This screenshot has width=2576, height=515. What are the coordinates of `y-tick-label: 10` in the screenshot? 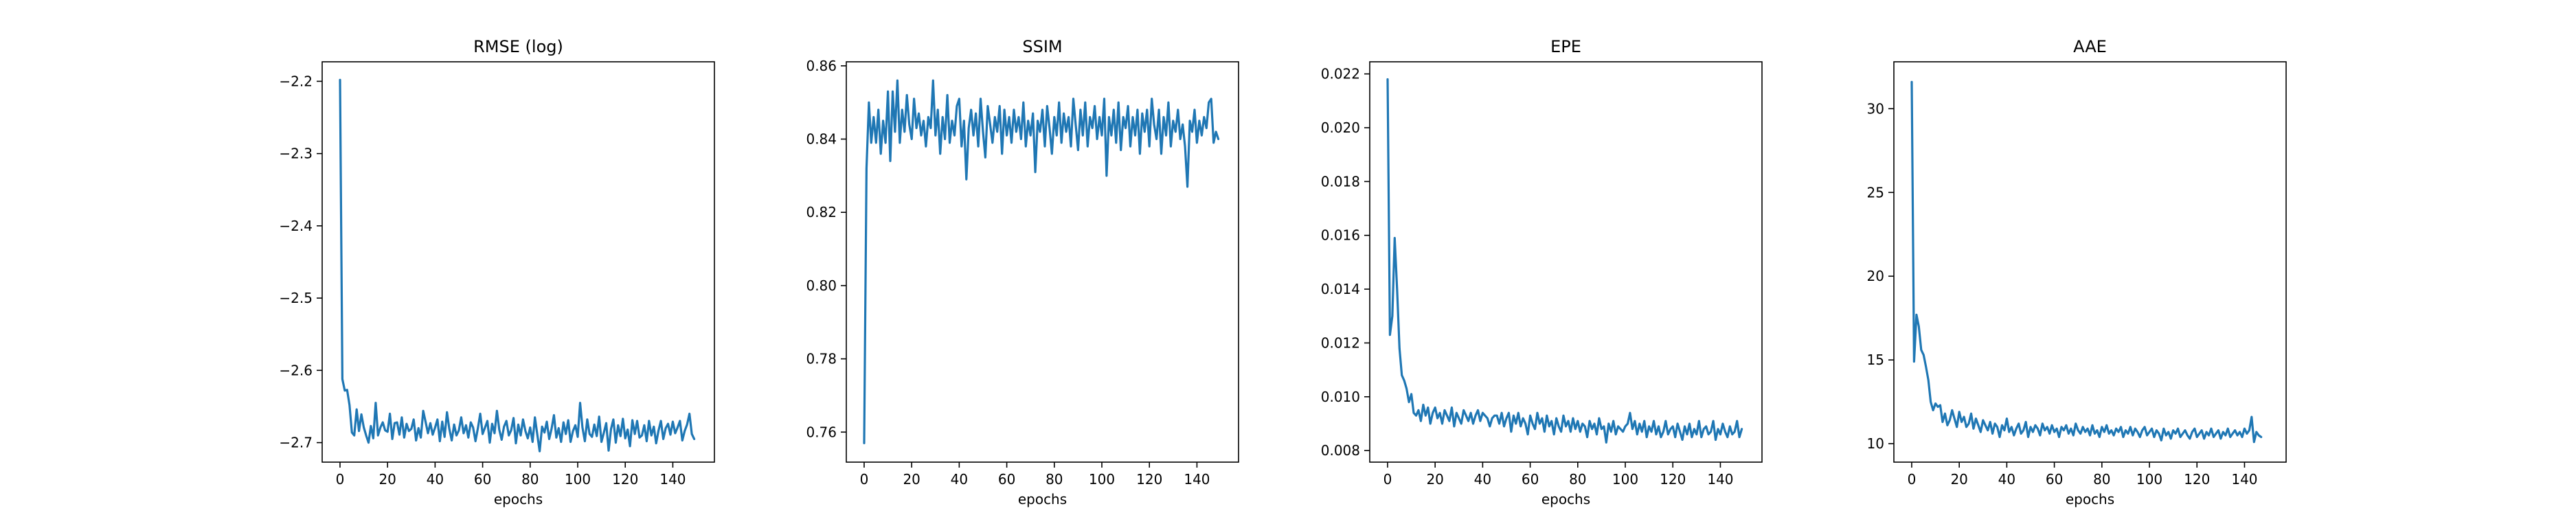 It's located at (1875, 443).